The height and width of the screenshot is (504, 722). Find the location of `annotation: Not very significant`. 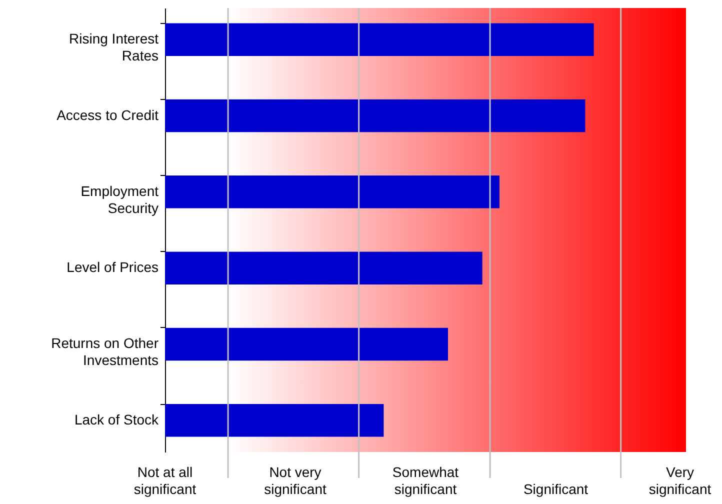

annotation: Not very significant is located at coordinates (295, 480).